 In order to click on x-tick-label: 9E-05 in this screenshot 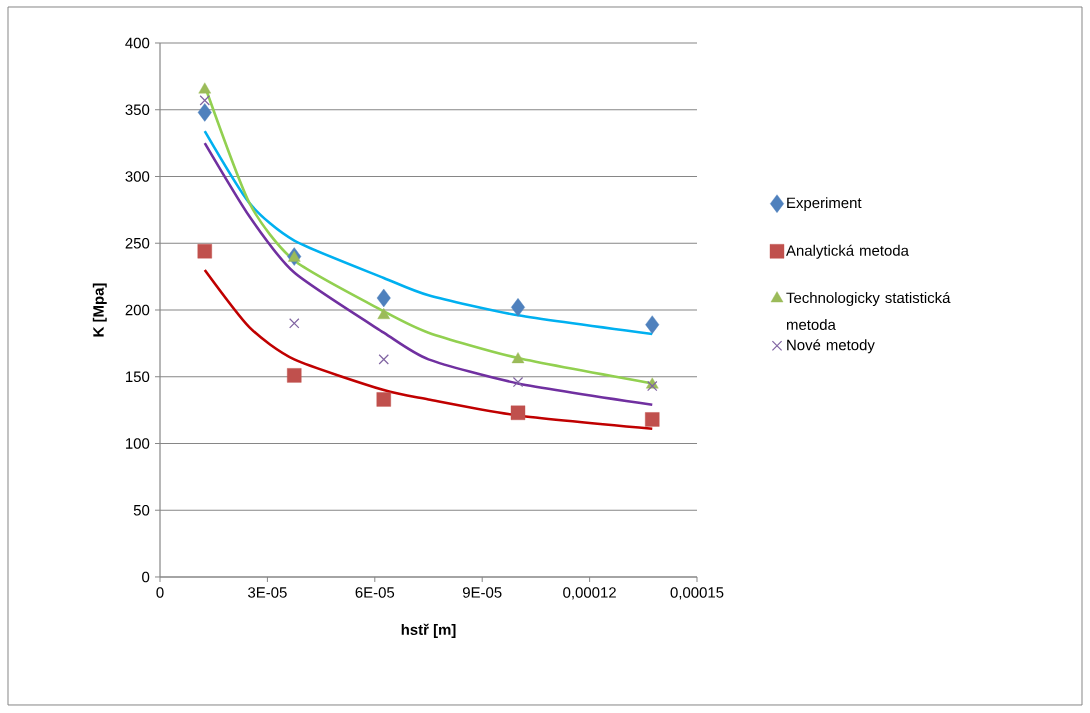, I will do `click(482, 592)`.